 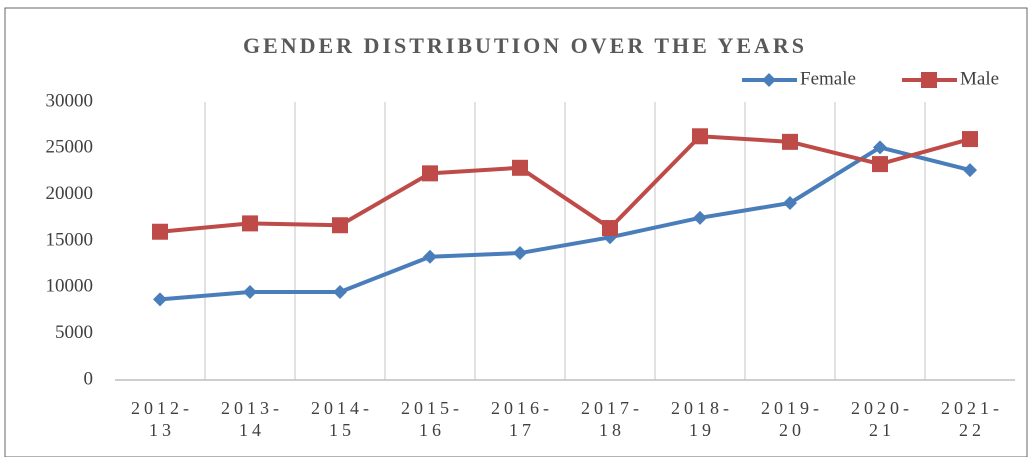 I want to click on x-tick-label: 2019-20, so click(x=792, y=419).